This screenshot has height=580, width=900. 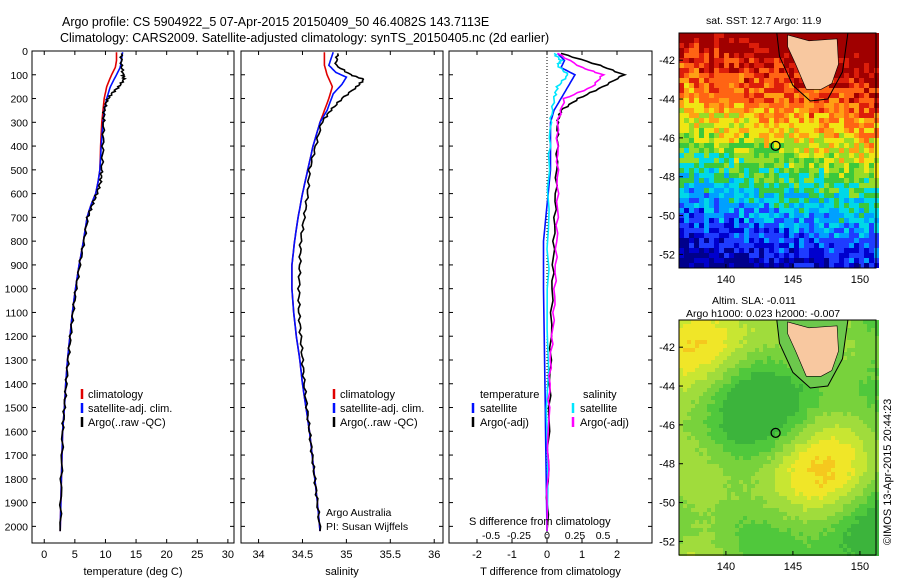 I want to click on y-tick-label: 2000, so click(x=17, y=527).